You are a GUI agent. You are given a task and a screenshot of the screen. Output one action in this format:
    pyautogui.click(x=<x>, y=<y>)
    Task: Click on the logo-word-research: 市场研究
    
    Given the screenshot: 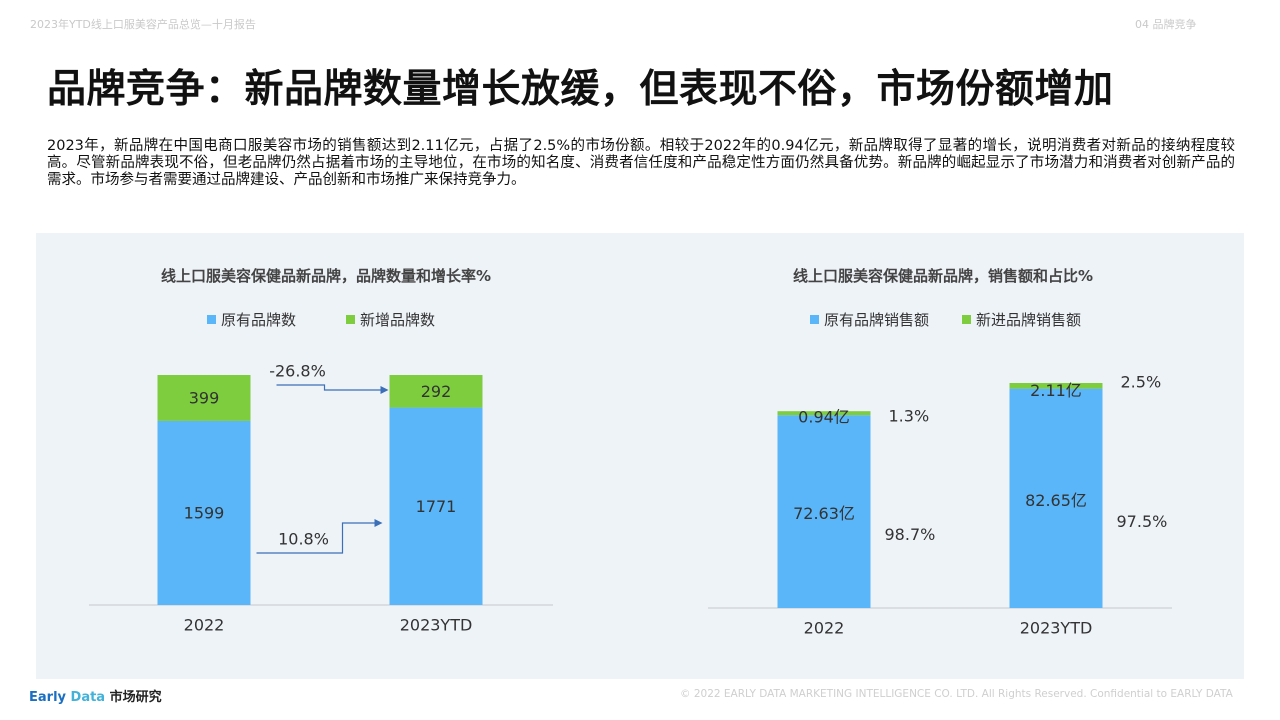 What is the action you would take?
    pyautogui.click(x=135, y=697)
    